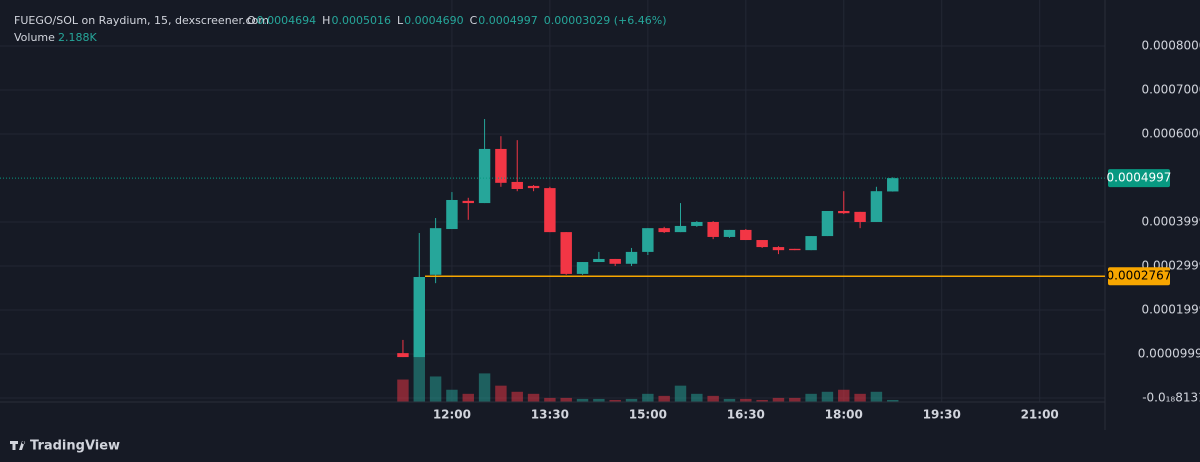  I want to click on change: 0.00003029 (+6.46%), so click(605, 20).